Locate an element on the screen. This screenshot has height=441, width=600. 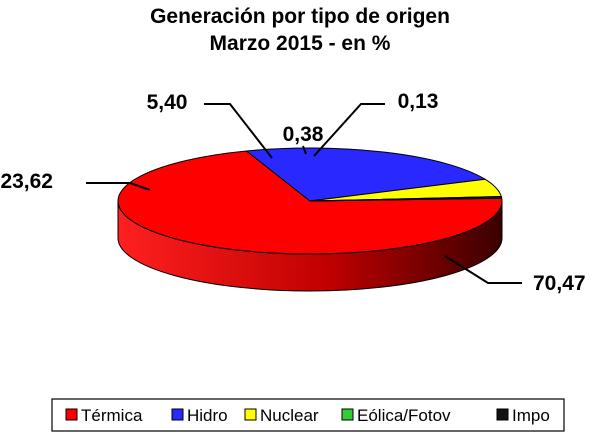
leader-hidro is located at coordinates (118, 186).